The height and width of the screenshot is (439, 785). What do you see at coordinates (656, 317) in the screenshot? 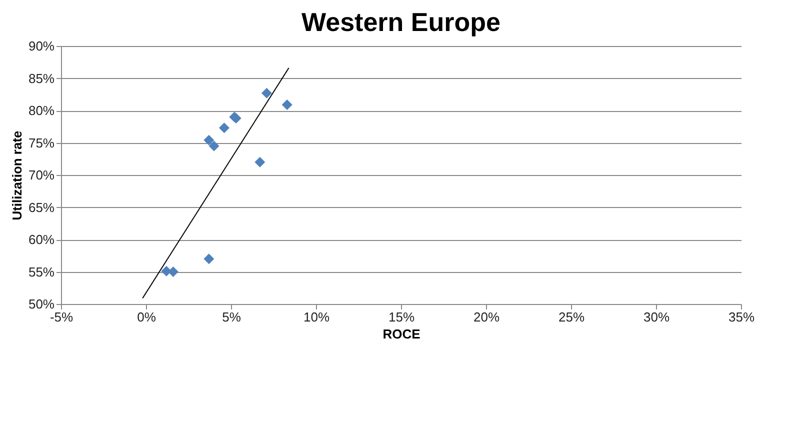
I see `x-tick-label: 30%` at bounding box center [656, 317].